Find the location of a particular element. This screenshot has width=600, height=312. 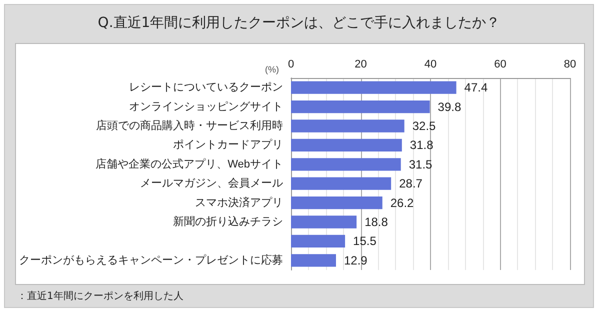

text: ：直近1年間にクーポンを利用した人 is located at coordinates (100, 296).